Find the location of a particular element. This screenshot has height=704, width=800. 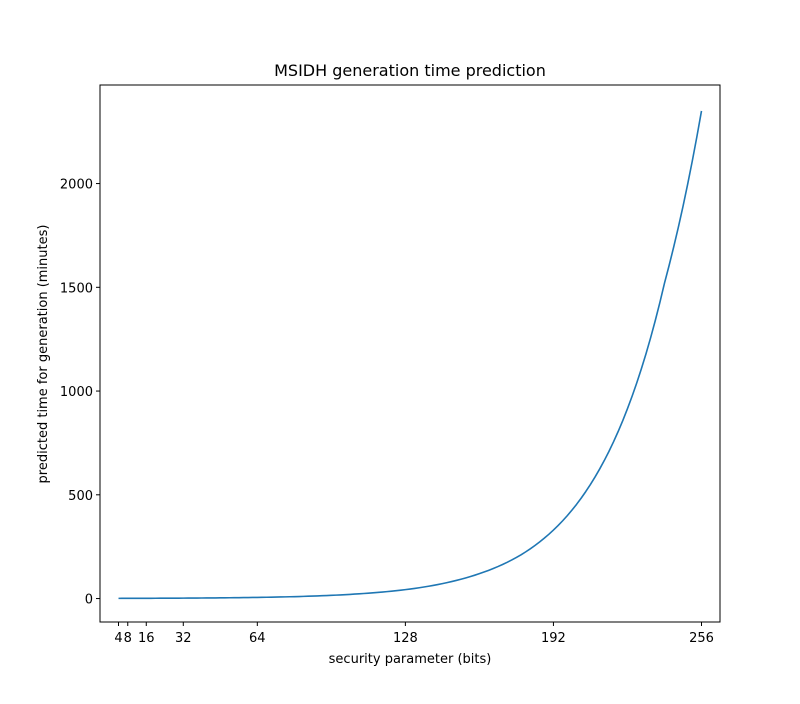

y-tick-label: 1000 is located at coordinates (76, 392).